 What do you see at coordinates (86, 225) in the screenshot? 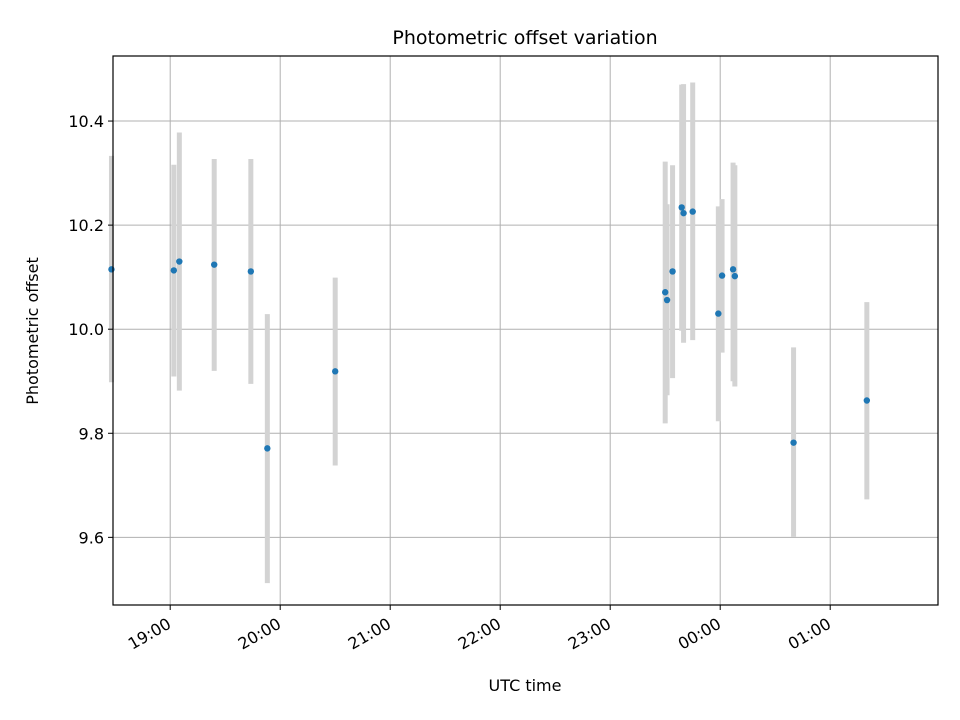
I see `y-tick-label: 10.2` at bounding box center [86, 225].